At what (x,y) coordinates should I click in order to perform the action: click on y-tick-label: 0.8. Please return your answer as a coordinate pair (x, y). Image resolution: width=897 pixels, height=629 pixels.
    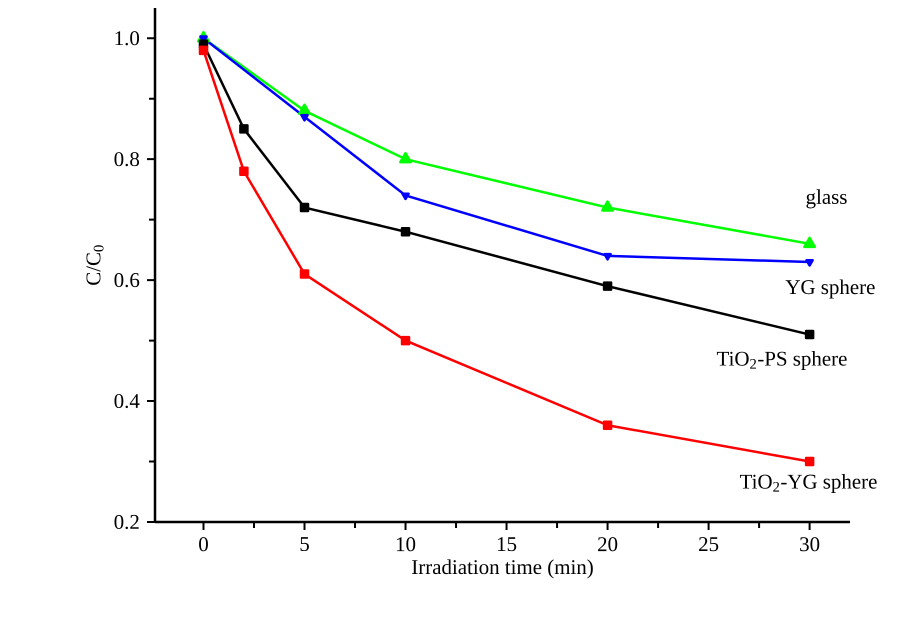
    Looking at the image, I should click on (127, 159).